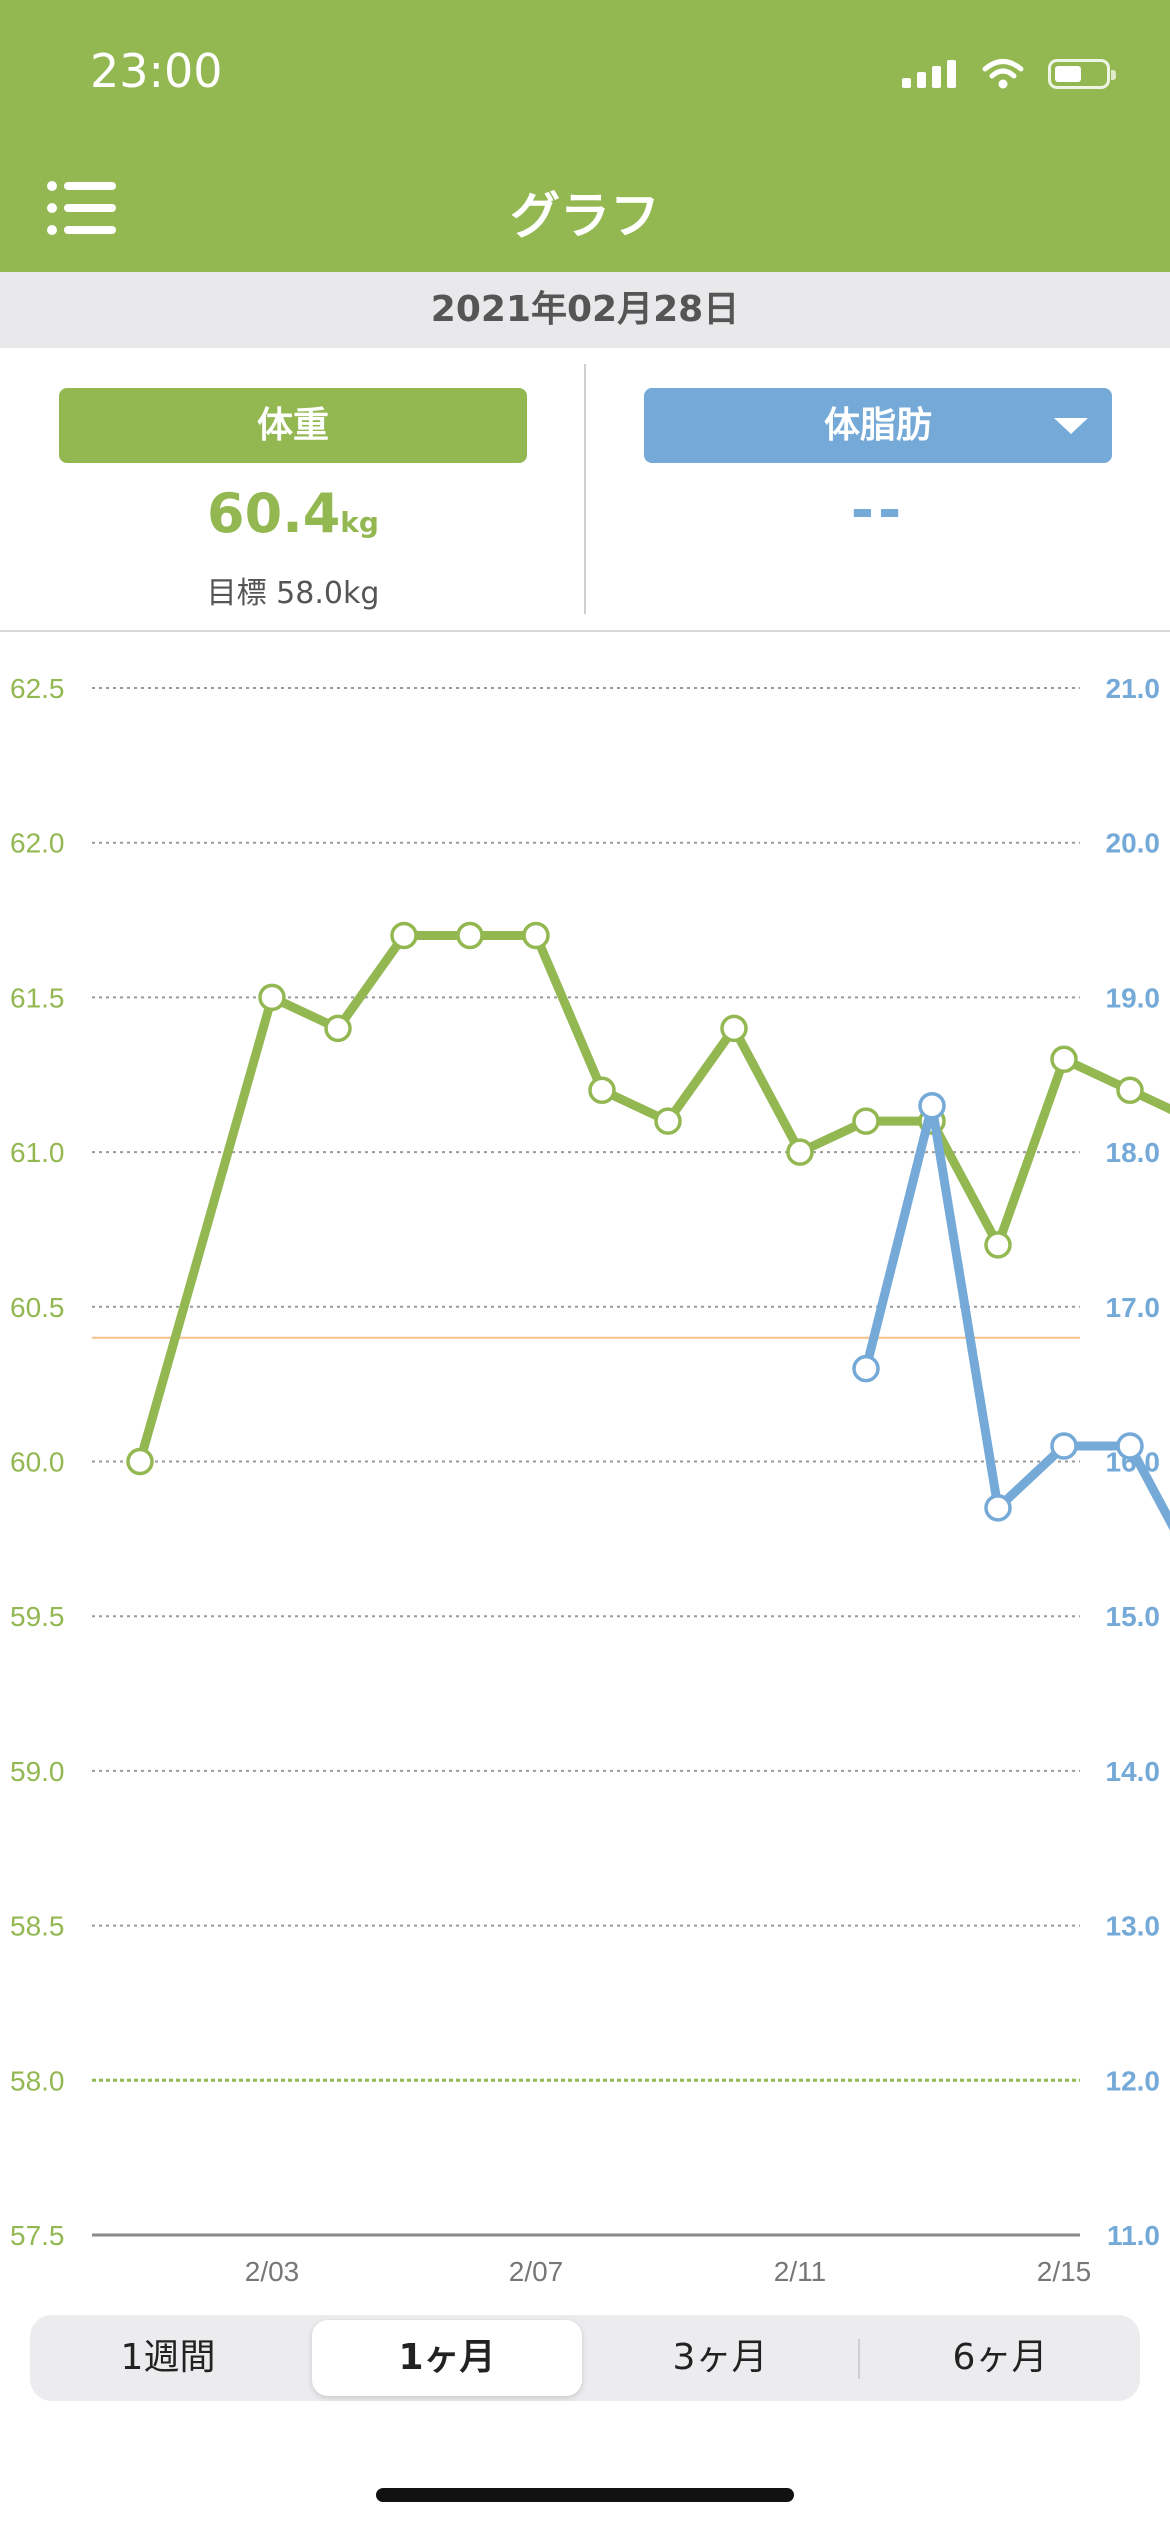 The width and height of the screenshot is (1170, 2532). What do you see at coordinates (1133, 997) in the screenshot?
I see `y-right-tick: 19.0` at bounding box center [1133, 997].